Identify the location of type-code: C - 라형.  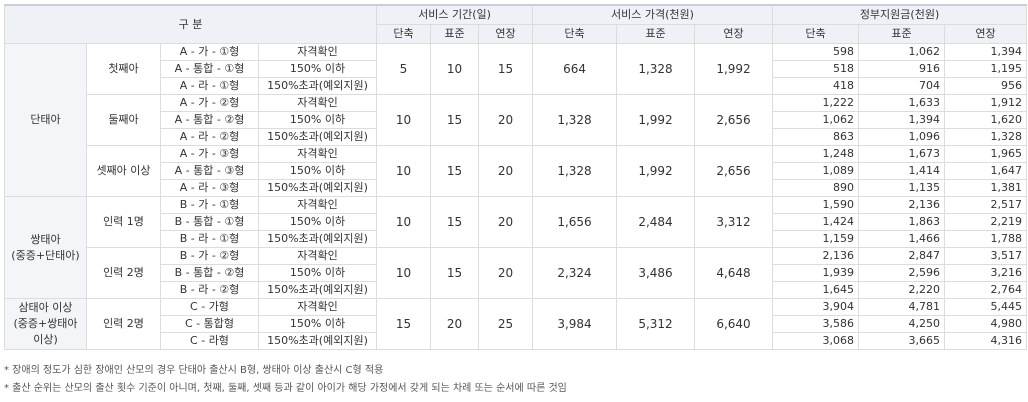
(209, 341).